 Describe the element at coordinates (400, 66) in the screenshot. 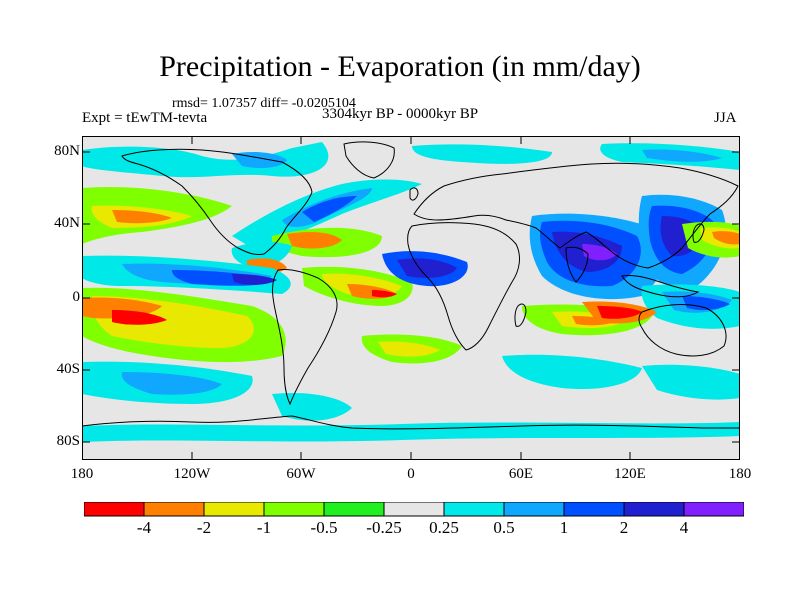

I see `map-title: Precipitation - Evaporation (in mm/day)` at that location.